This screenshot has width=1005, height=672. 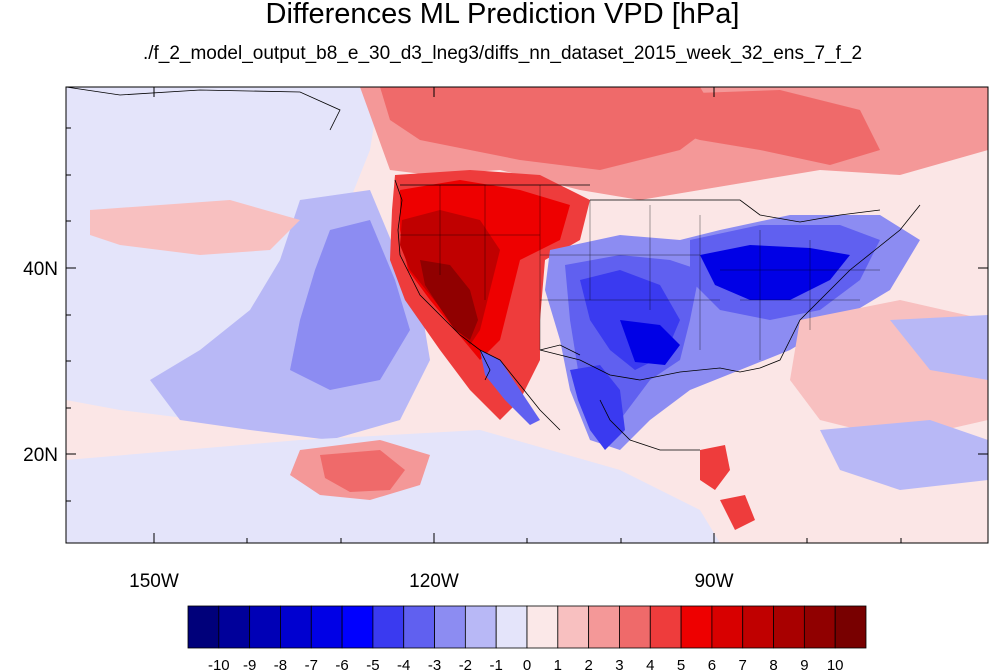 I want to click on west-us-positive-max, so click(x=449, y=300).